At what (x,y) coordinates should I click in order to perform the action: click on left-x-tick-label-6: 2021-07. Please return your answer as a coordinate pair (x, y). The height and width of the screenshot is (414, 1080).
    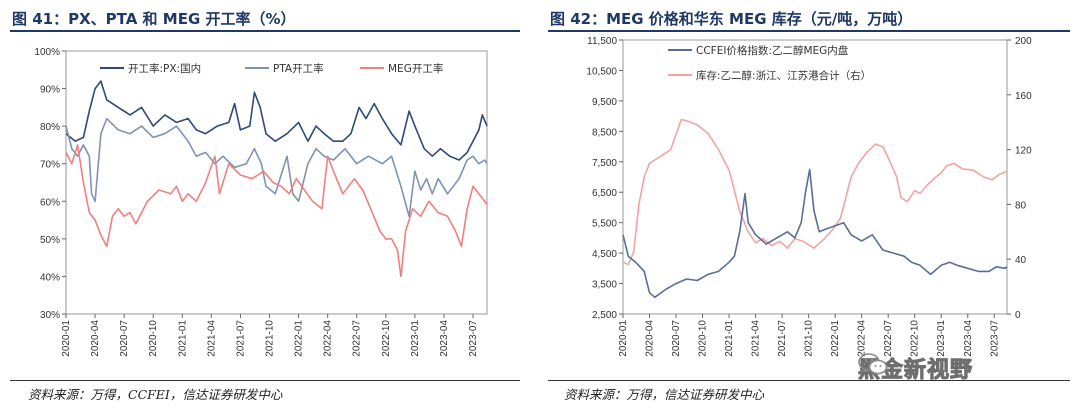
    Looking at the image, I should click on (240, 338).